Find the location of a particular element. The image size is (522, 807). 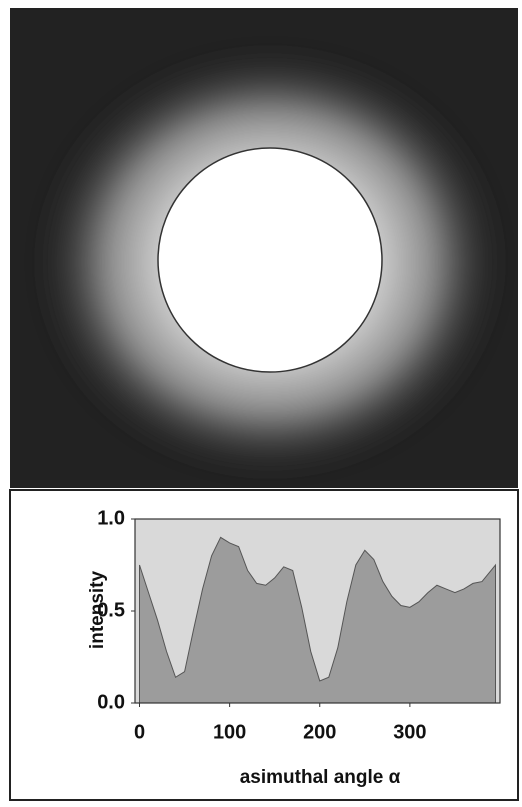

x-tick-label: 300 is located at coordinates (409, 732).